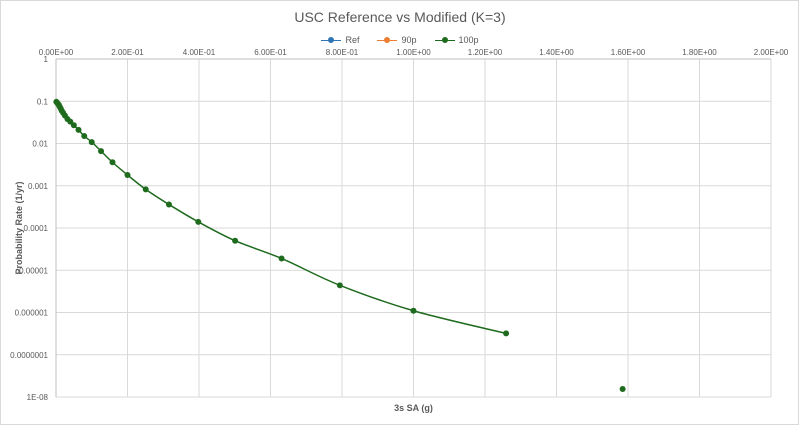 The image size is (800, 426). I want to click on legend-swatch-100p, so click(444, 40).